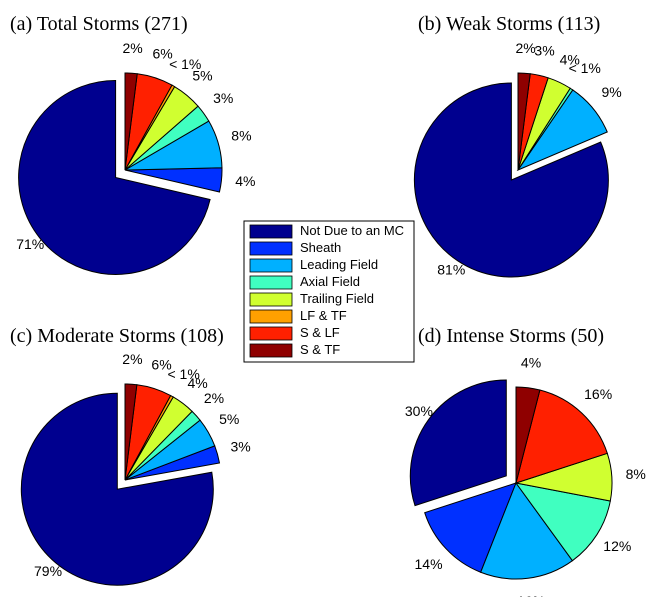  What do you see at coordinates (117, 336) in the screenshot?
I see `chart-title: (c) Moderate Storms (108)` at bounding box center [117, 336].